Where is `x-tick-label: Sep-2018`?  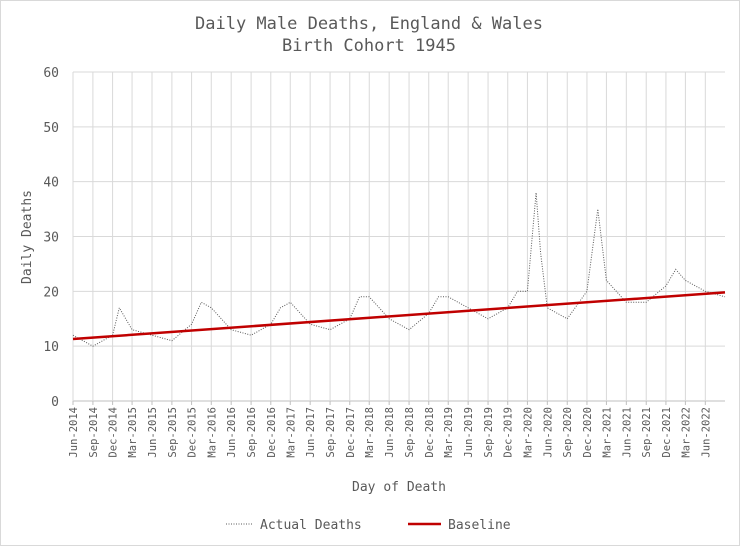
x-tick-label: Sep-2018 is located at coordinates (410, 432).